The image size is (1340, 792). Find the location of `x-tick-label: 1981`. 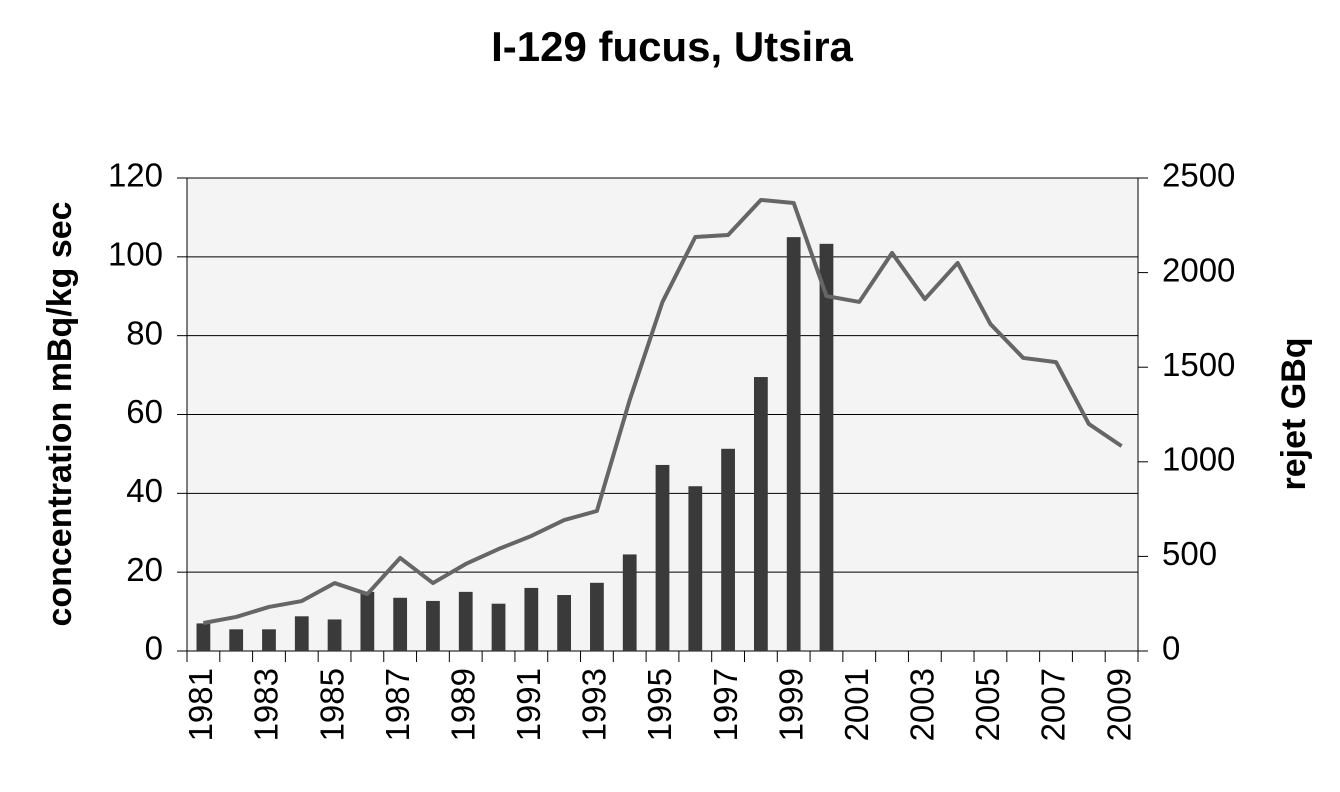

x-tick-label: 1981 is located at coordinates (200, 704).